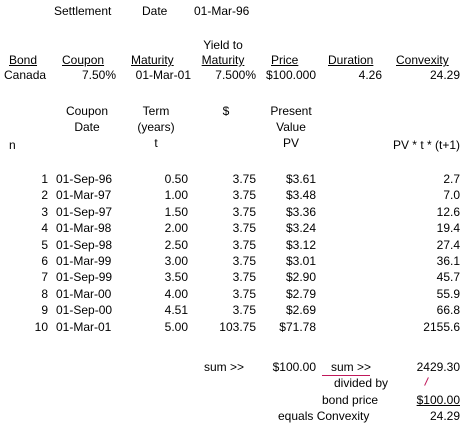 The width and height of the screenshot is (464, 443). I want to click on pvt-header: PV * t * (t+1), so click(426, 145).